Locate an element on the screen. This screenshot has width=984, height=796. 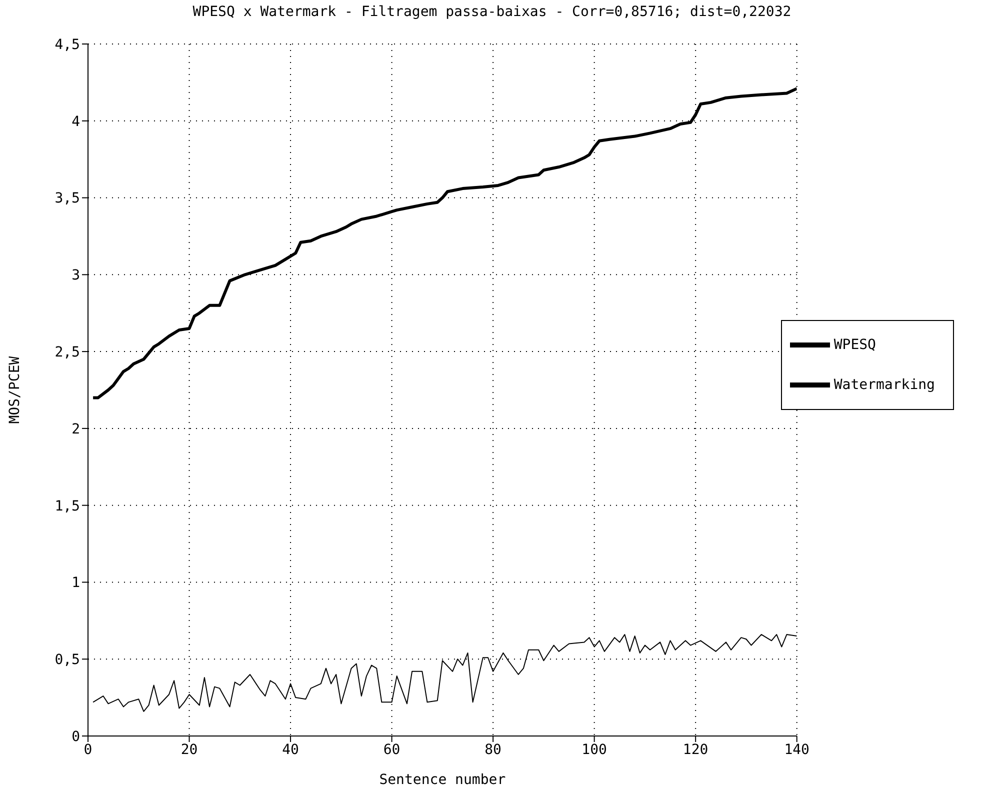
x-tick-label: 80 is located at coordinates (493, 750).